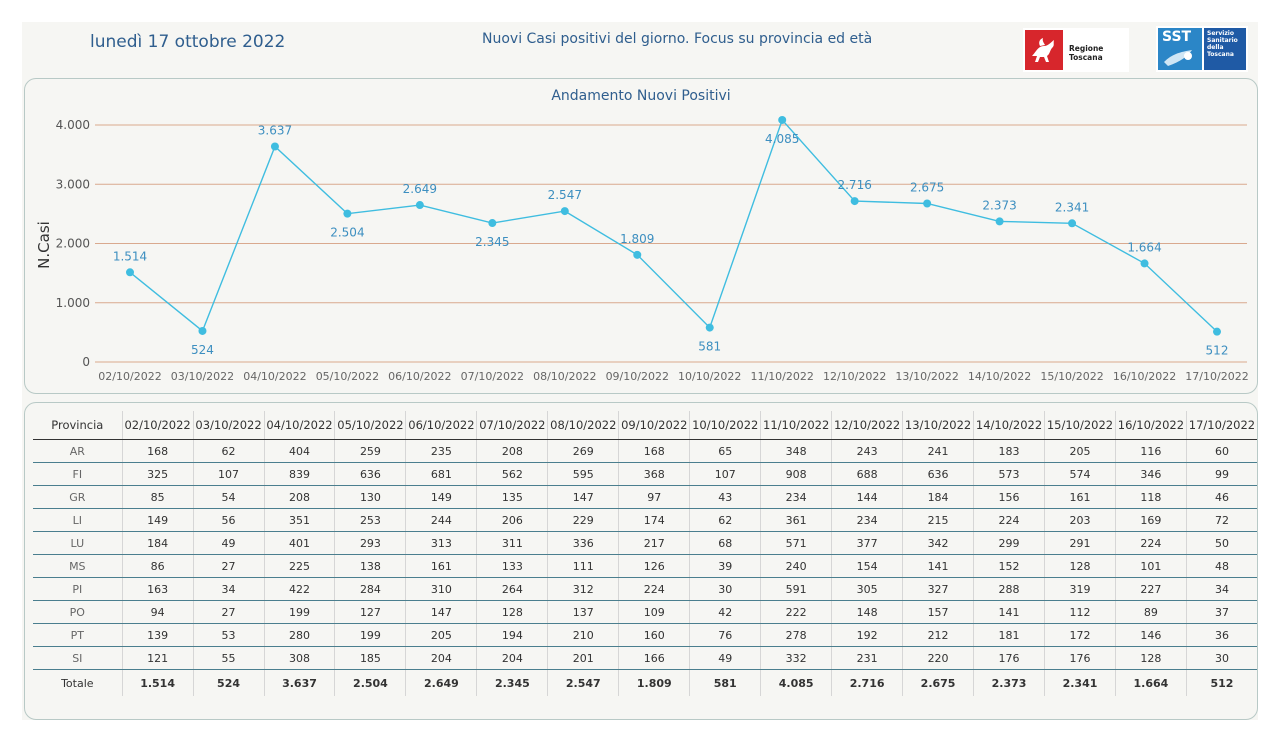 The image size is (1280, 741). What do you see at coordinates (77, 683) in the screenshot?
I see `total-label: Totale` at bounding box center [77, 683].